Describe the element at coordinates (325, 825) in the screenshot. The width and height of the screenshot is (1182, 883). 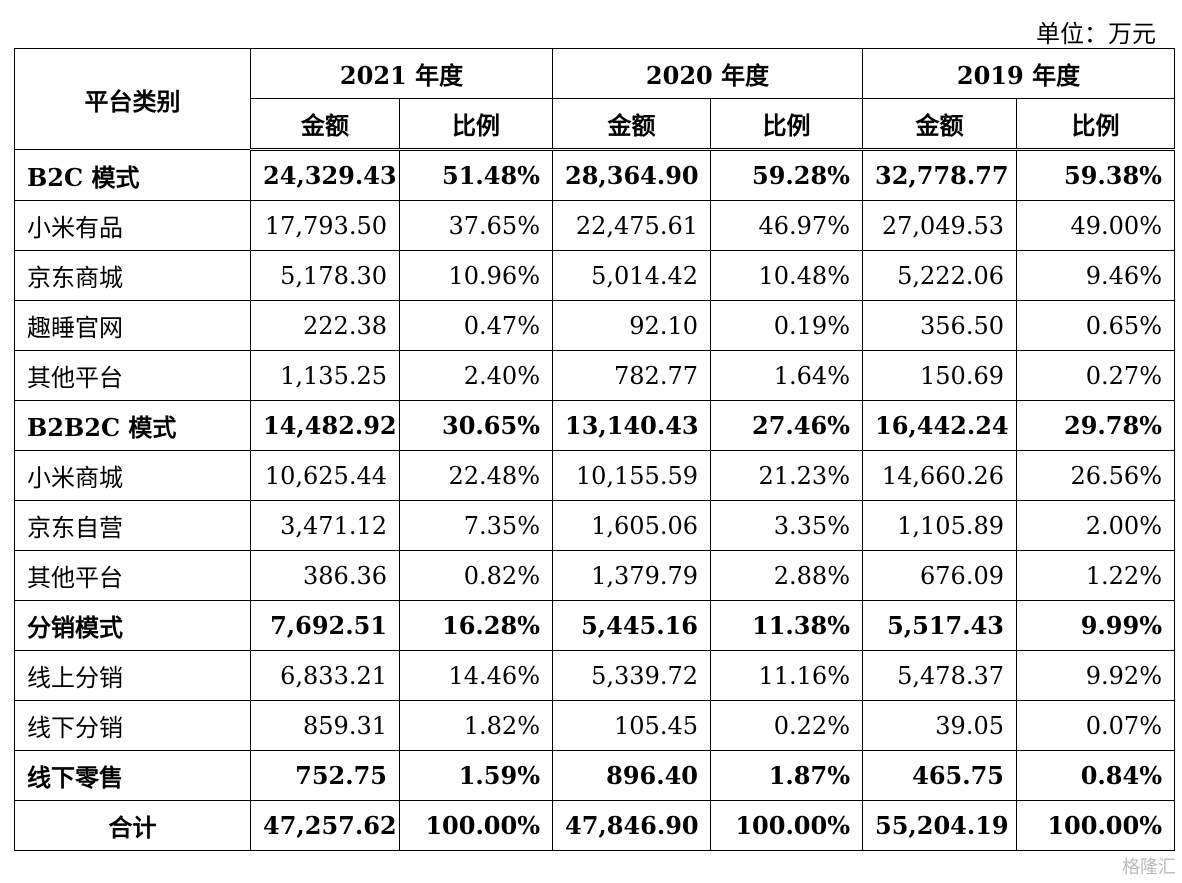
I see `amount-cell: 47,257.62` at that location.